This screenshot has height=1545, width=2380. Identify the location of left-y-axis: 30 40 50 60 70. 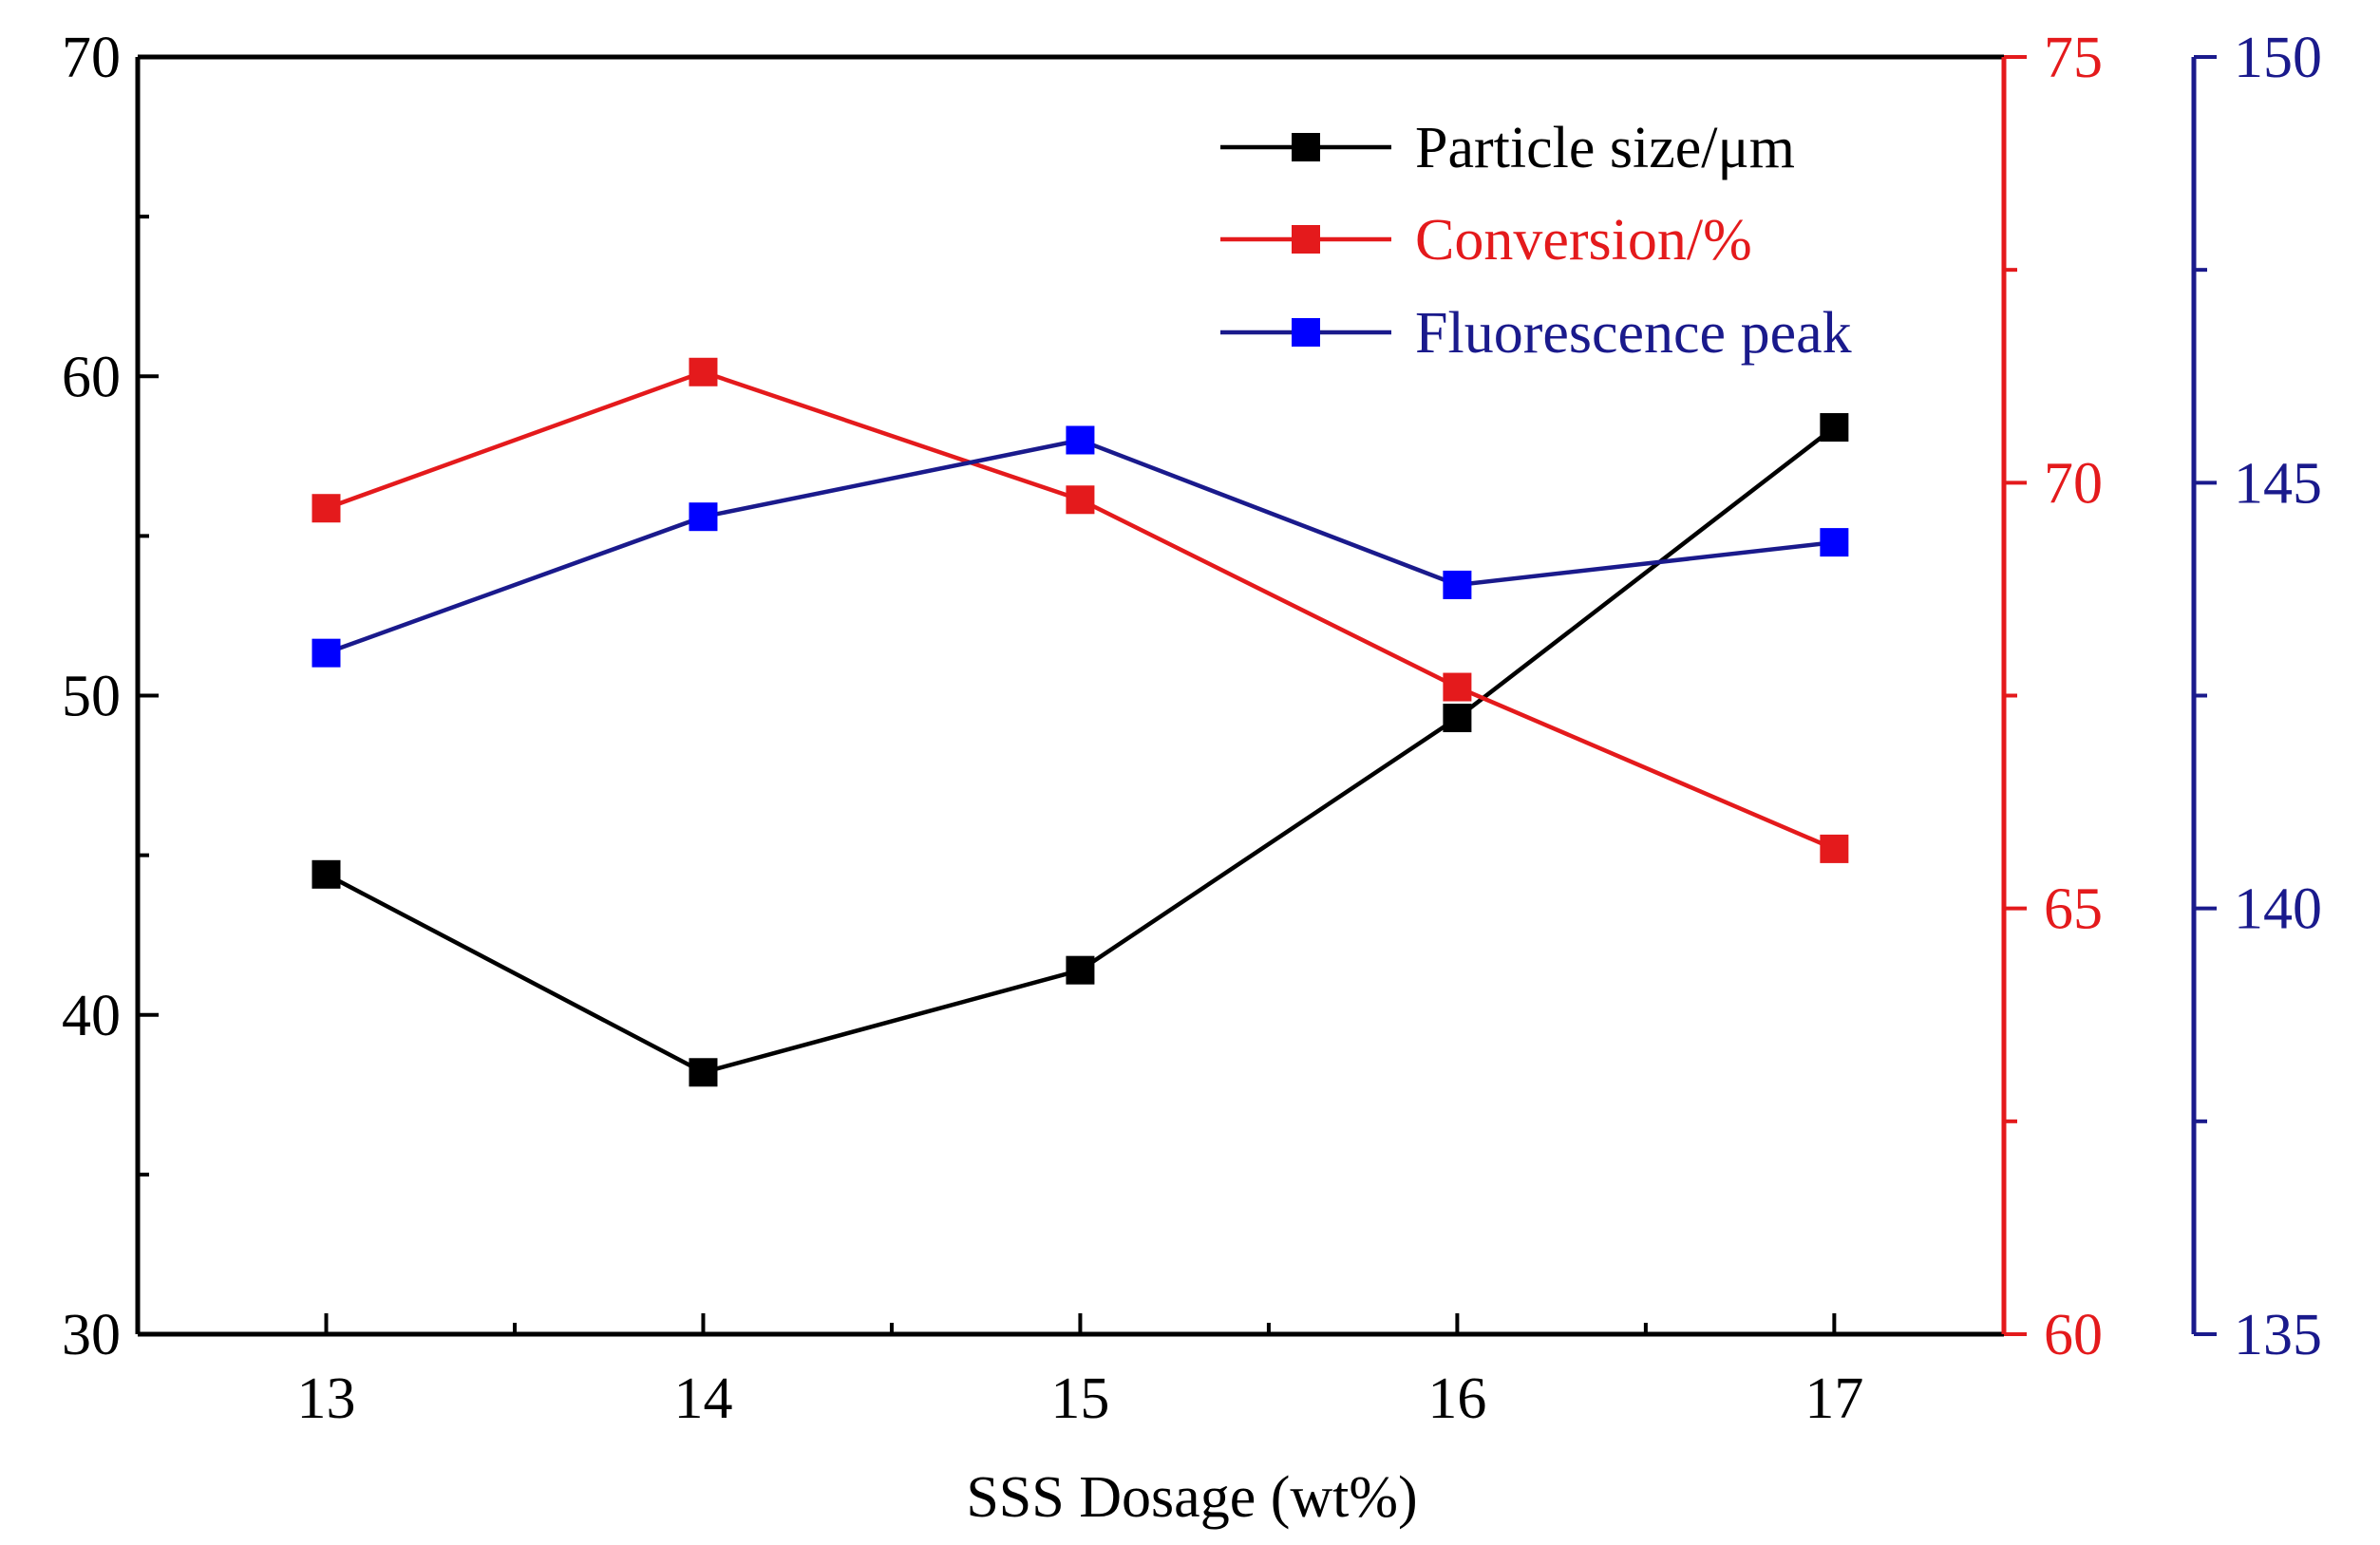
(111, 696).